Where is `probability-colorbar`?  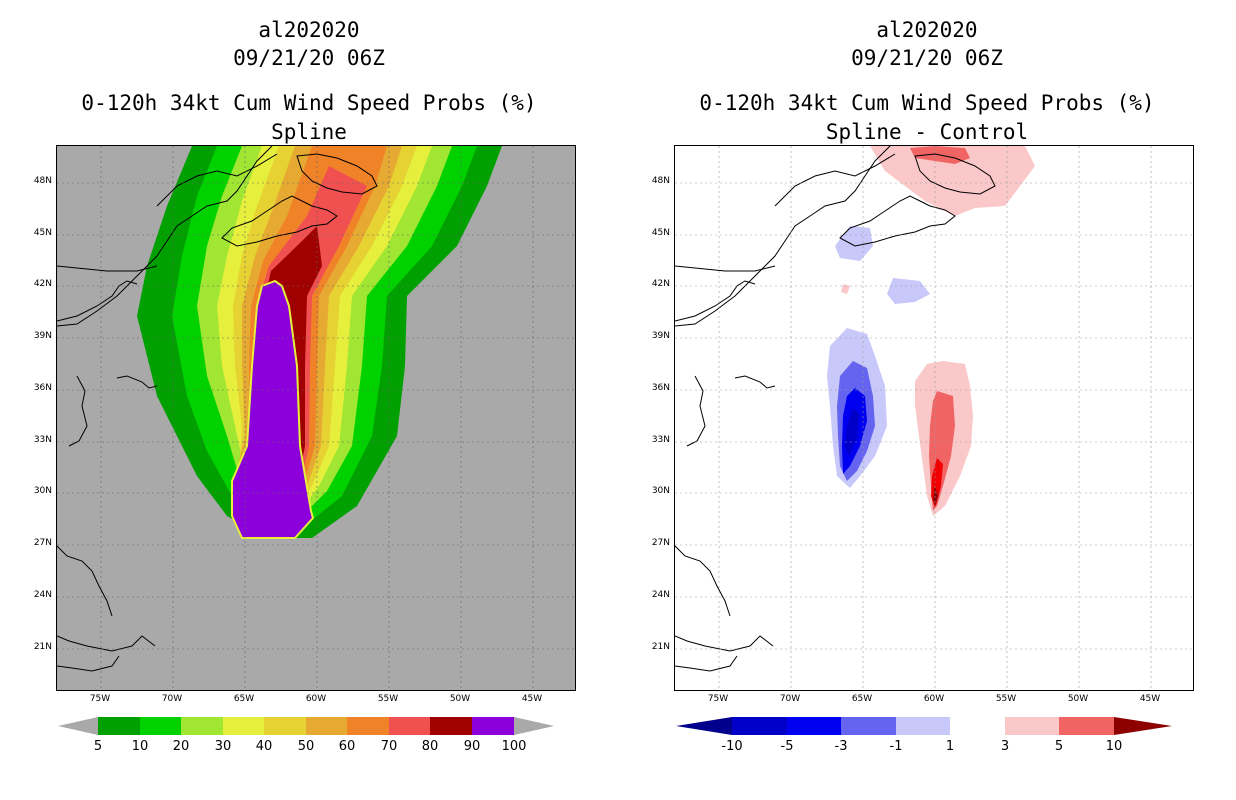
probability-colorbar is located at coordinates (306, 726).